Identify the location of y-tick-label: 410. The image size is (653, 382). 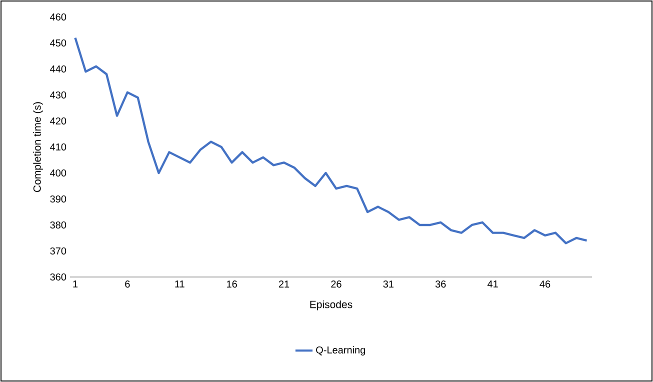
(58, 147).